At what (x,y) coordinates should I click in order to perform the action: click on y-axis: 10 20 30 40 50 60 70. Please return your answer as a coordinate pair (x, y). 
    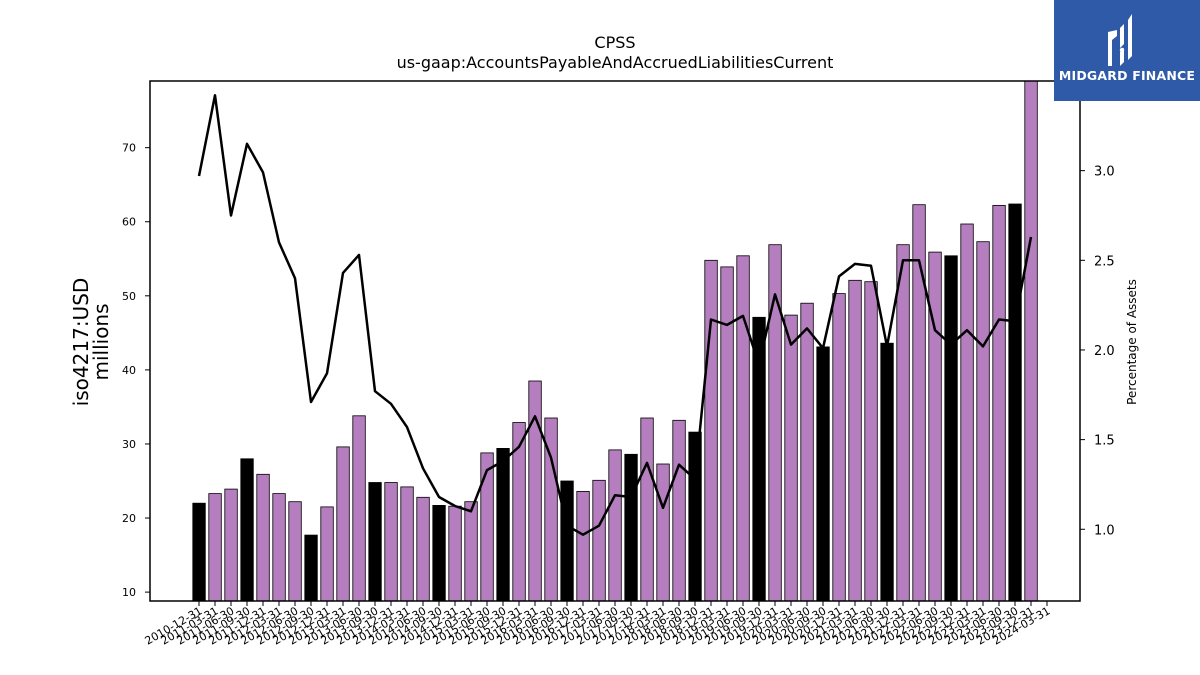
    Looking at the image, I should click on (136, 370).